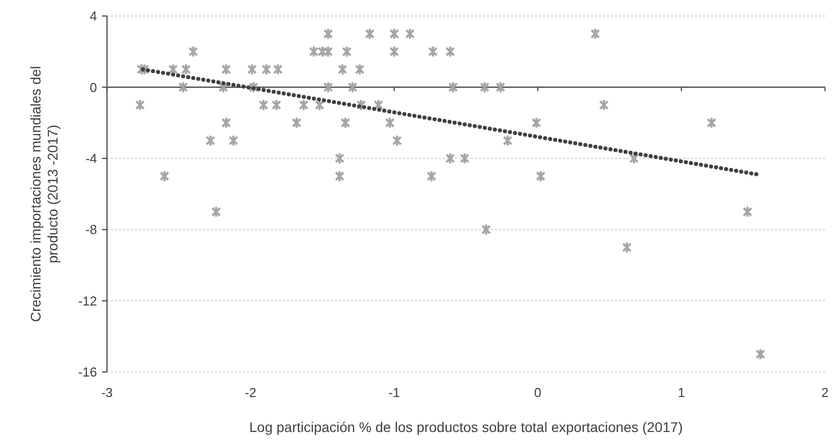  I want to click on x-tick-label: 0, so click(538, 392).